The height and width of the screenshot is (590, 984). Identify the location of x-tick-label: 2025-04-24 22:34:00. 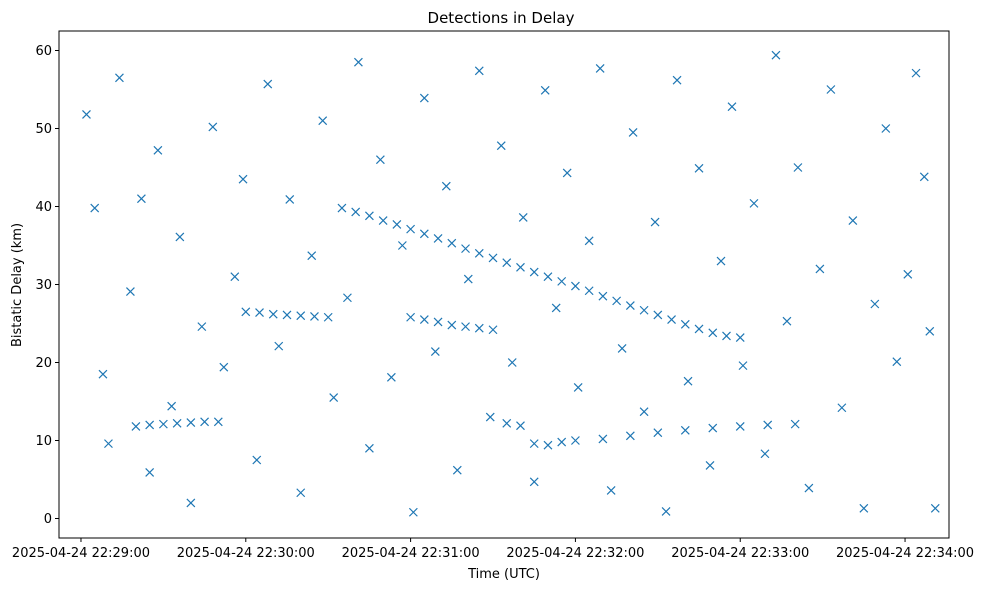
(905, 553).